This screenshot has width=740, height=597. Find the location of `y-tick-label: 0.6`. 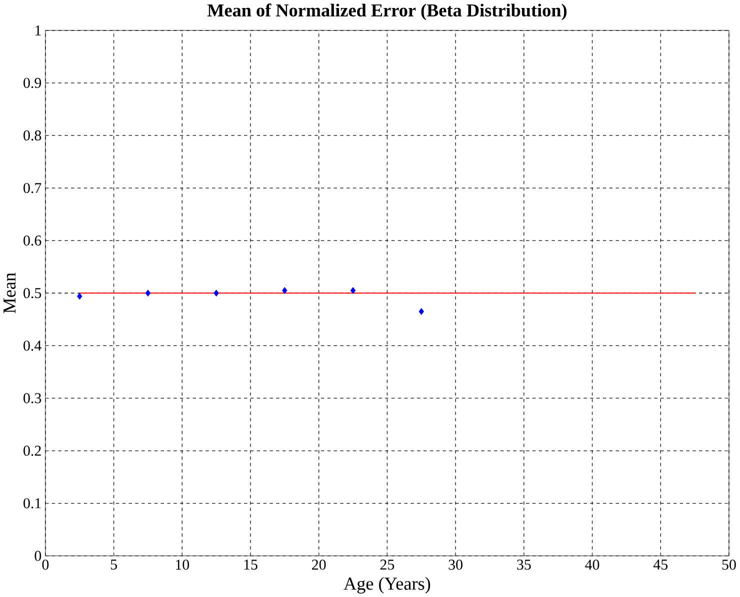

y-tick-label: 0.6 is located at coordinates (33, 240).